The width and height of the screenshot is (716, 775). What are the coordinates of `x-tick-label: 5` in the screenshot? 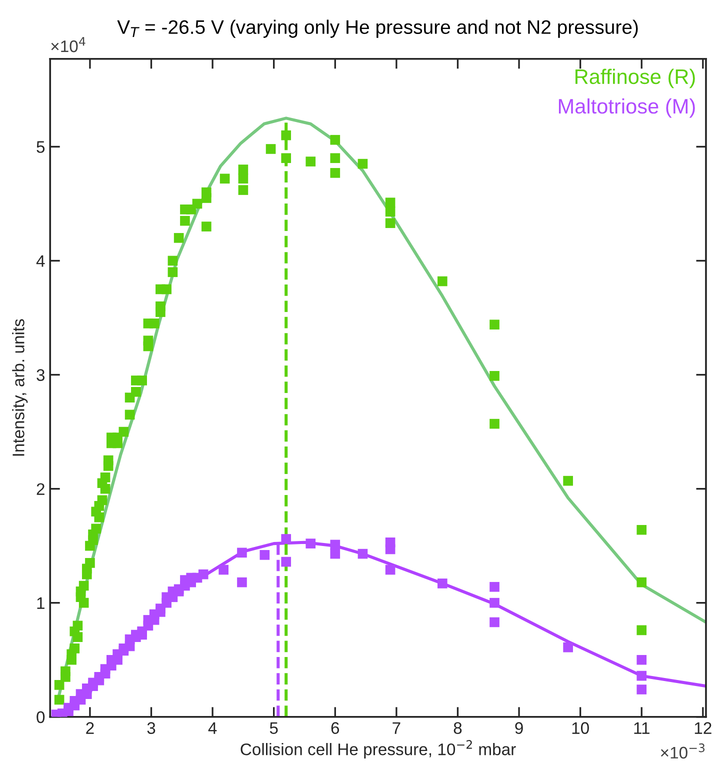 It's located at (274, 728).